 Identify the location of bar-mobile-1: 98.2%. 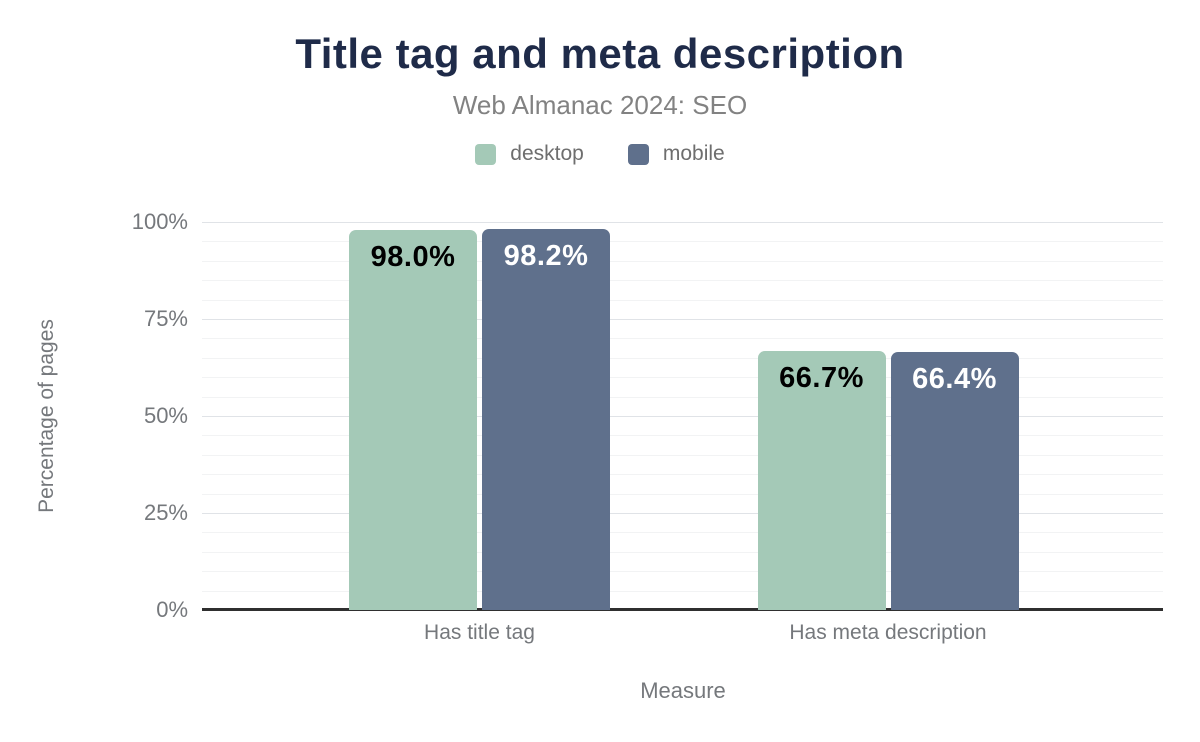
(546, 419).